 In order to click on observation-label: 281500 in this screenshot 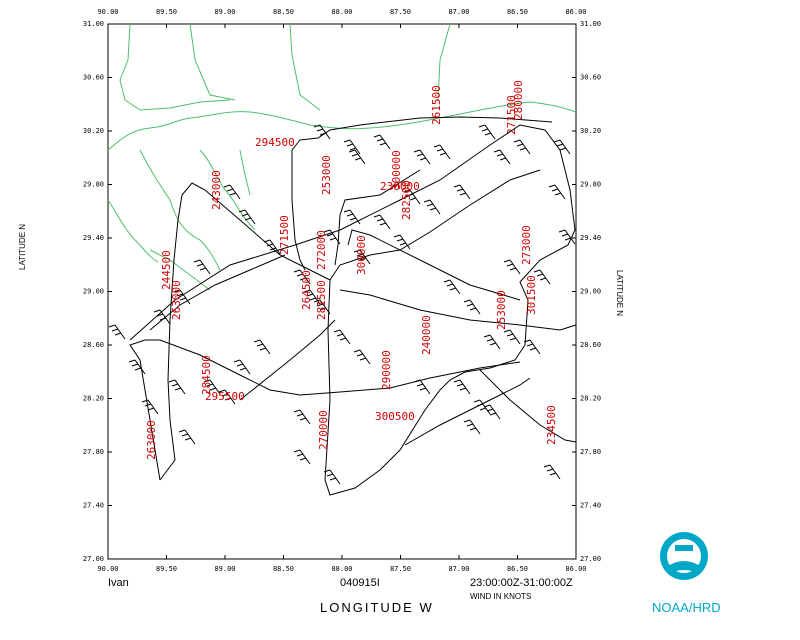, I will do `click(321, 300)`.